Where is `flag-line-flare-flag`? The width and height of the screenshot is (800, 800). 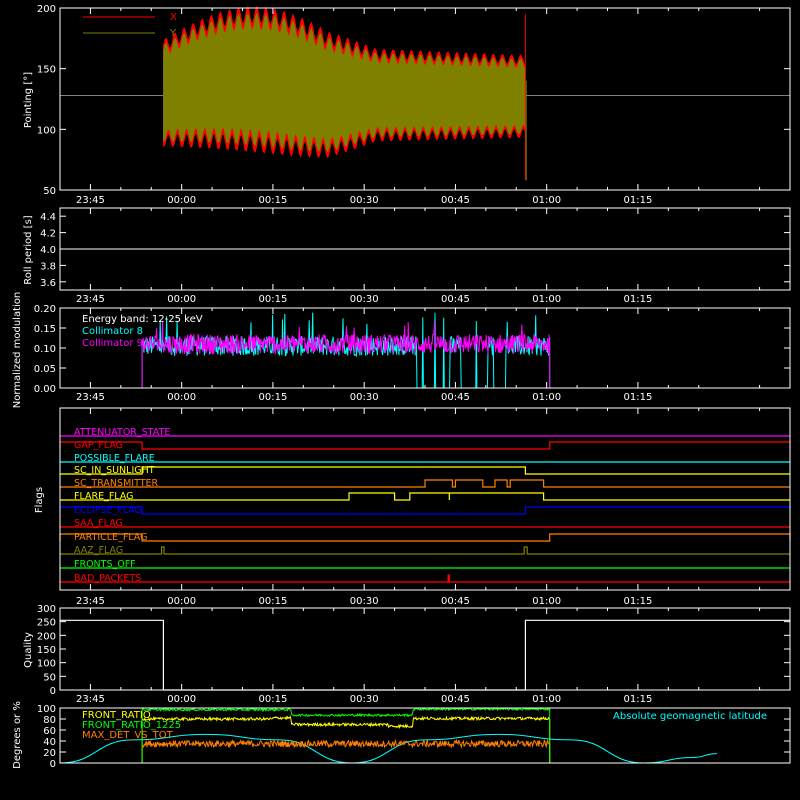
flag-line-flare-flag is located at coordinates (425, 496).